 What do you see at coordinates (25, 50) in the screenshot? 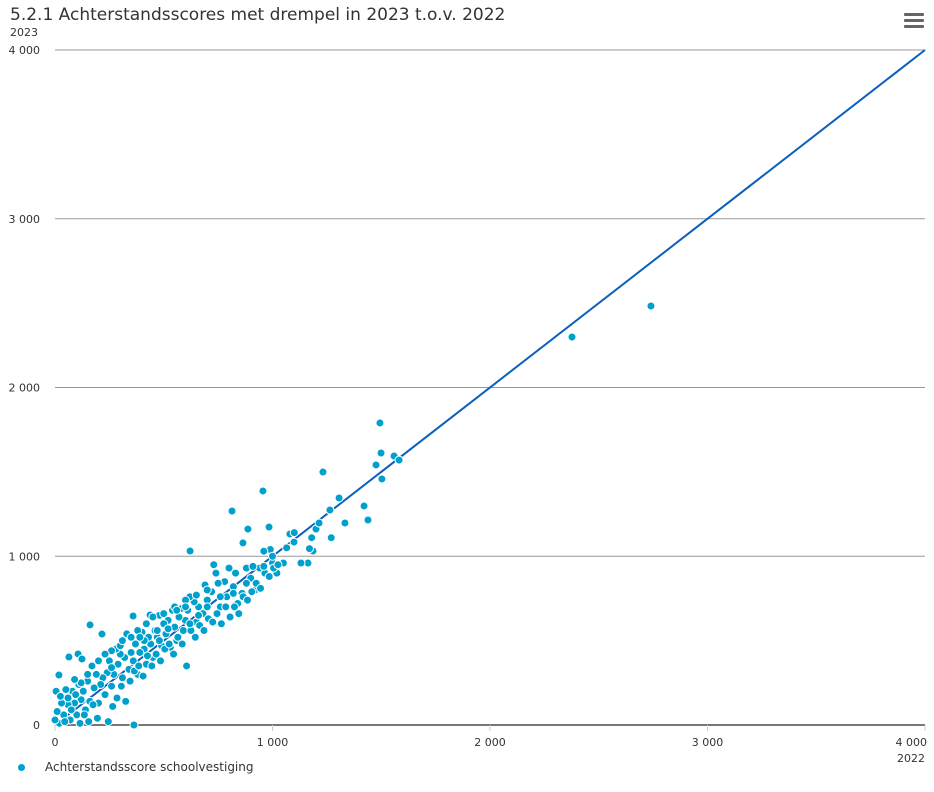
I see `y-tick-label: 4 000` at bounding box center [25, 50].